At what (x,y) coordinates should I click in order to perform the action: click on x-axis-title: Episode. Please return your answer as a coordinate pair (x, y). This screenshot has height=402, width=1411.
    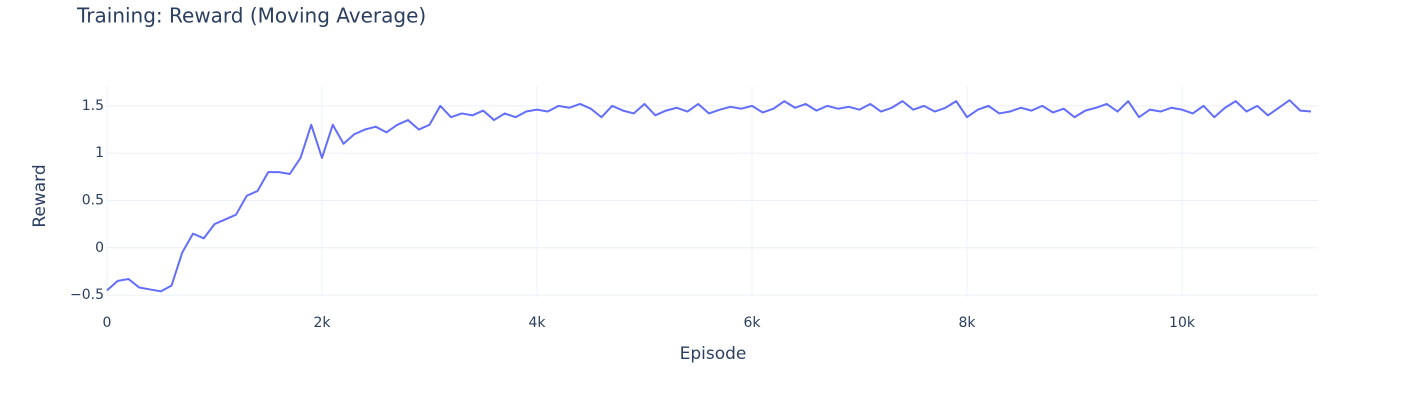
    Looking at the image, I should click on (713, 354).